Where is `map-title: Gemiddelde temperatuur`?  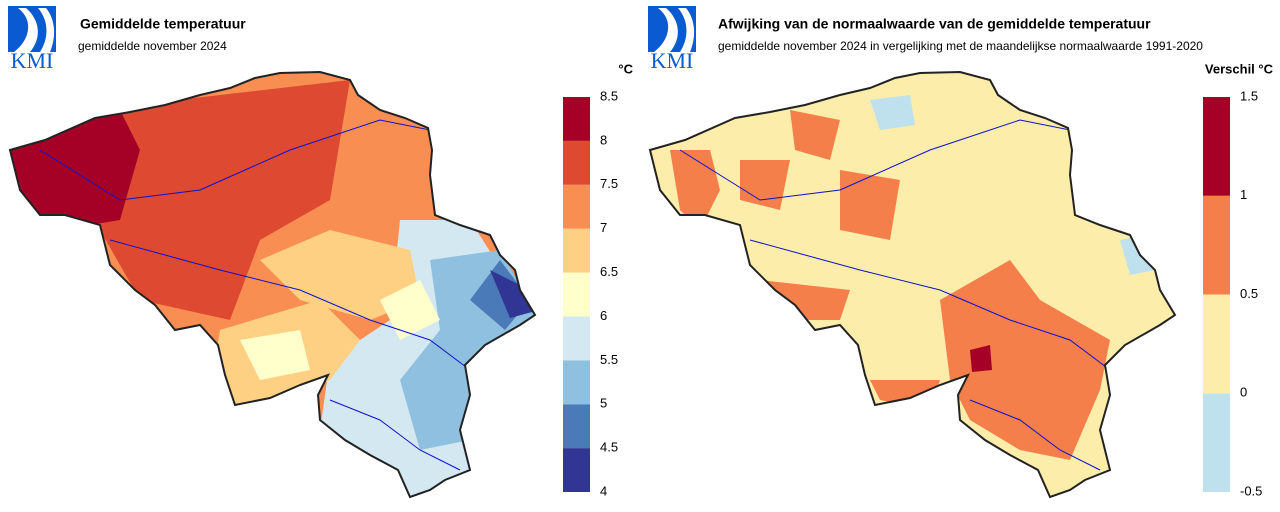 map-title: Gemiddelde temperatuur is located at coordinates (163, 24).